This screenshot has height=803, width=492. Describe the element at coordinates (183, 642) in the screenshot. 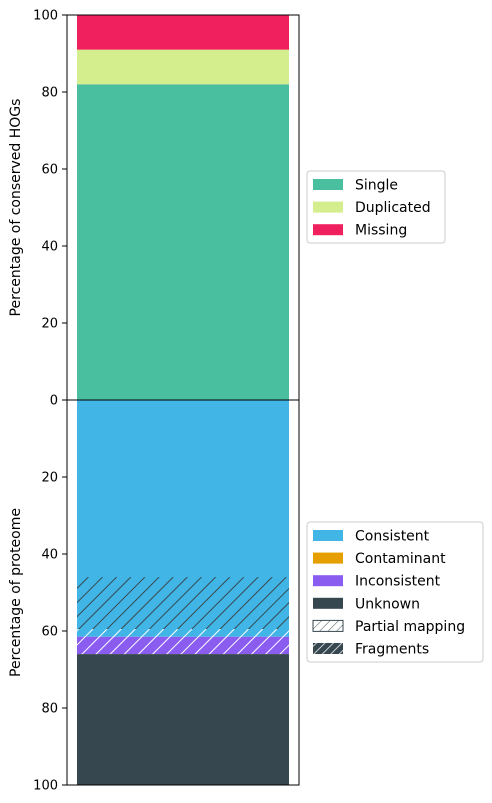

I see `hatch-partial-mapping` at that location.